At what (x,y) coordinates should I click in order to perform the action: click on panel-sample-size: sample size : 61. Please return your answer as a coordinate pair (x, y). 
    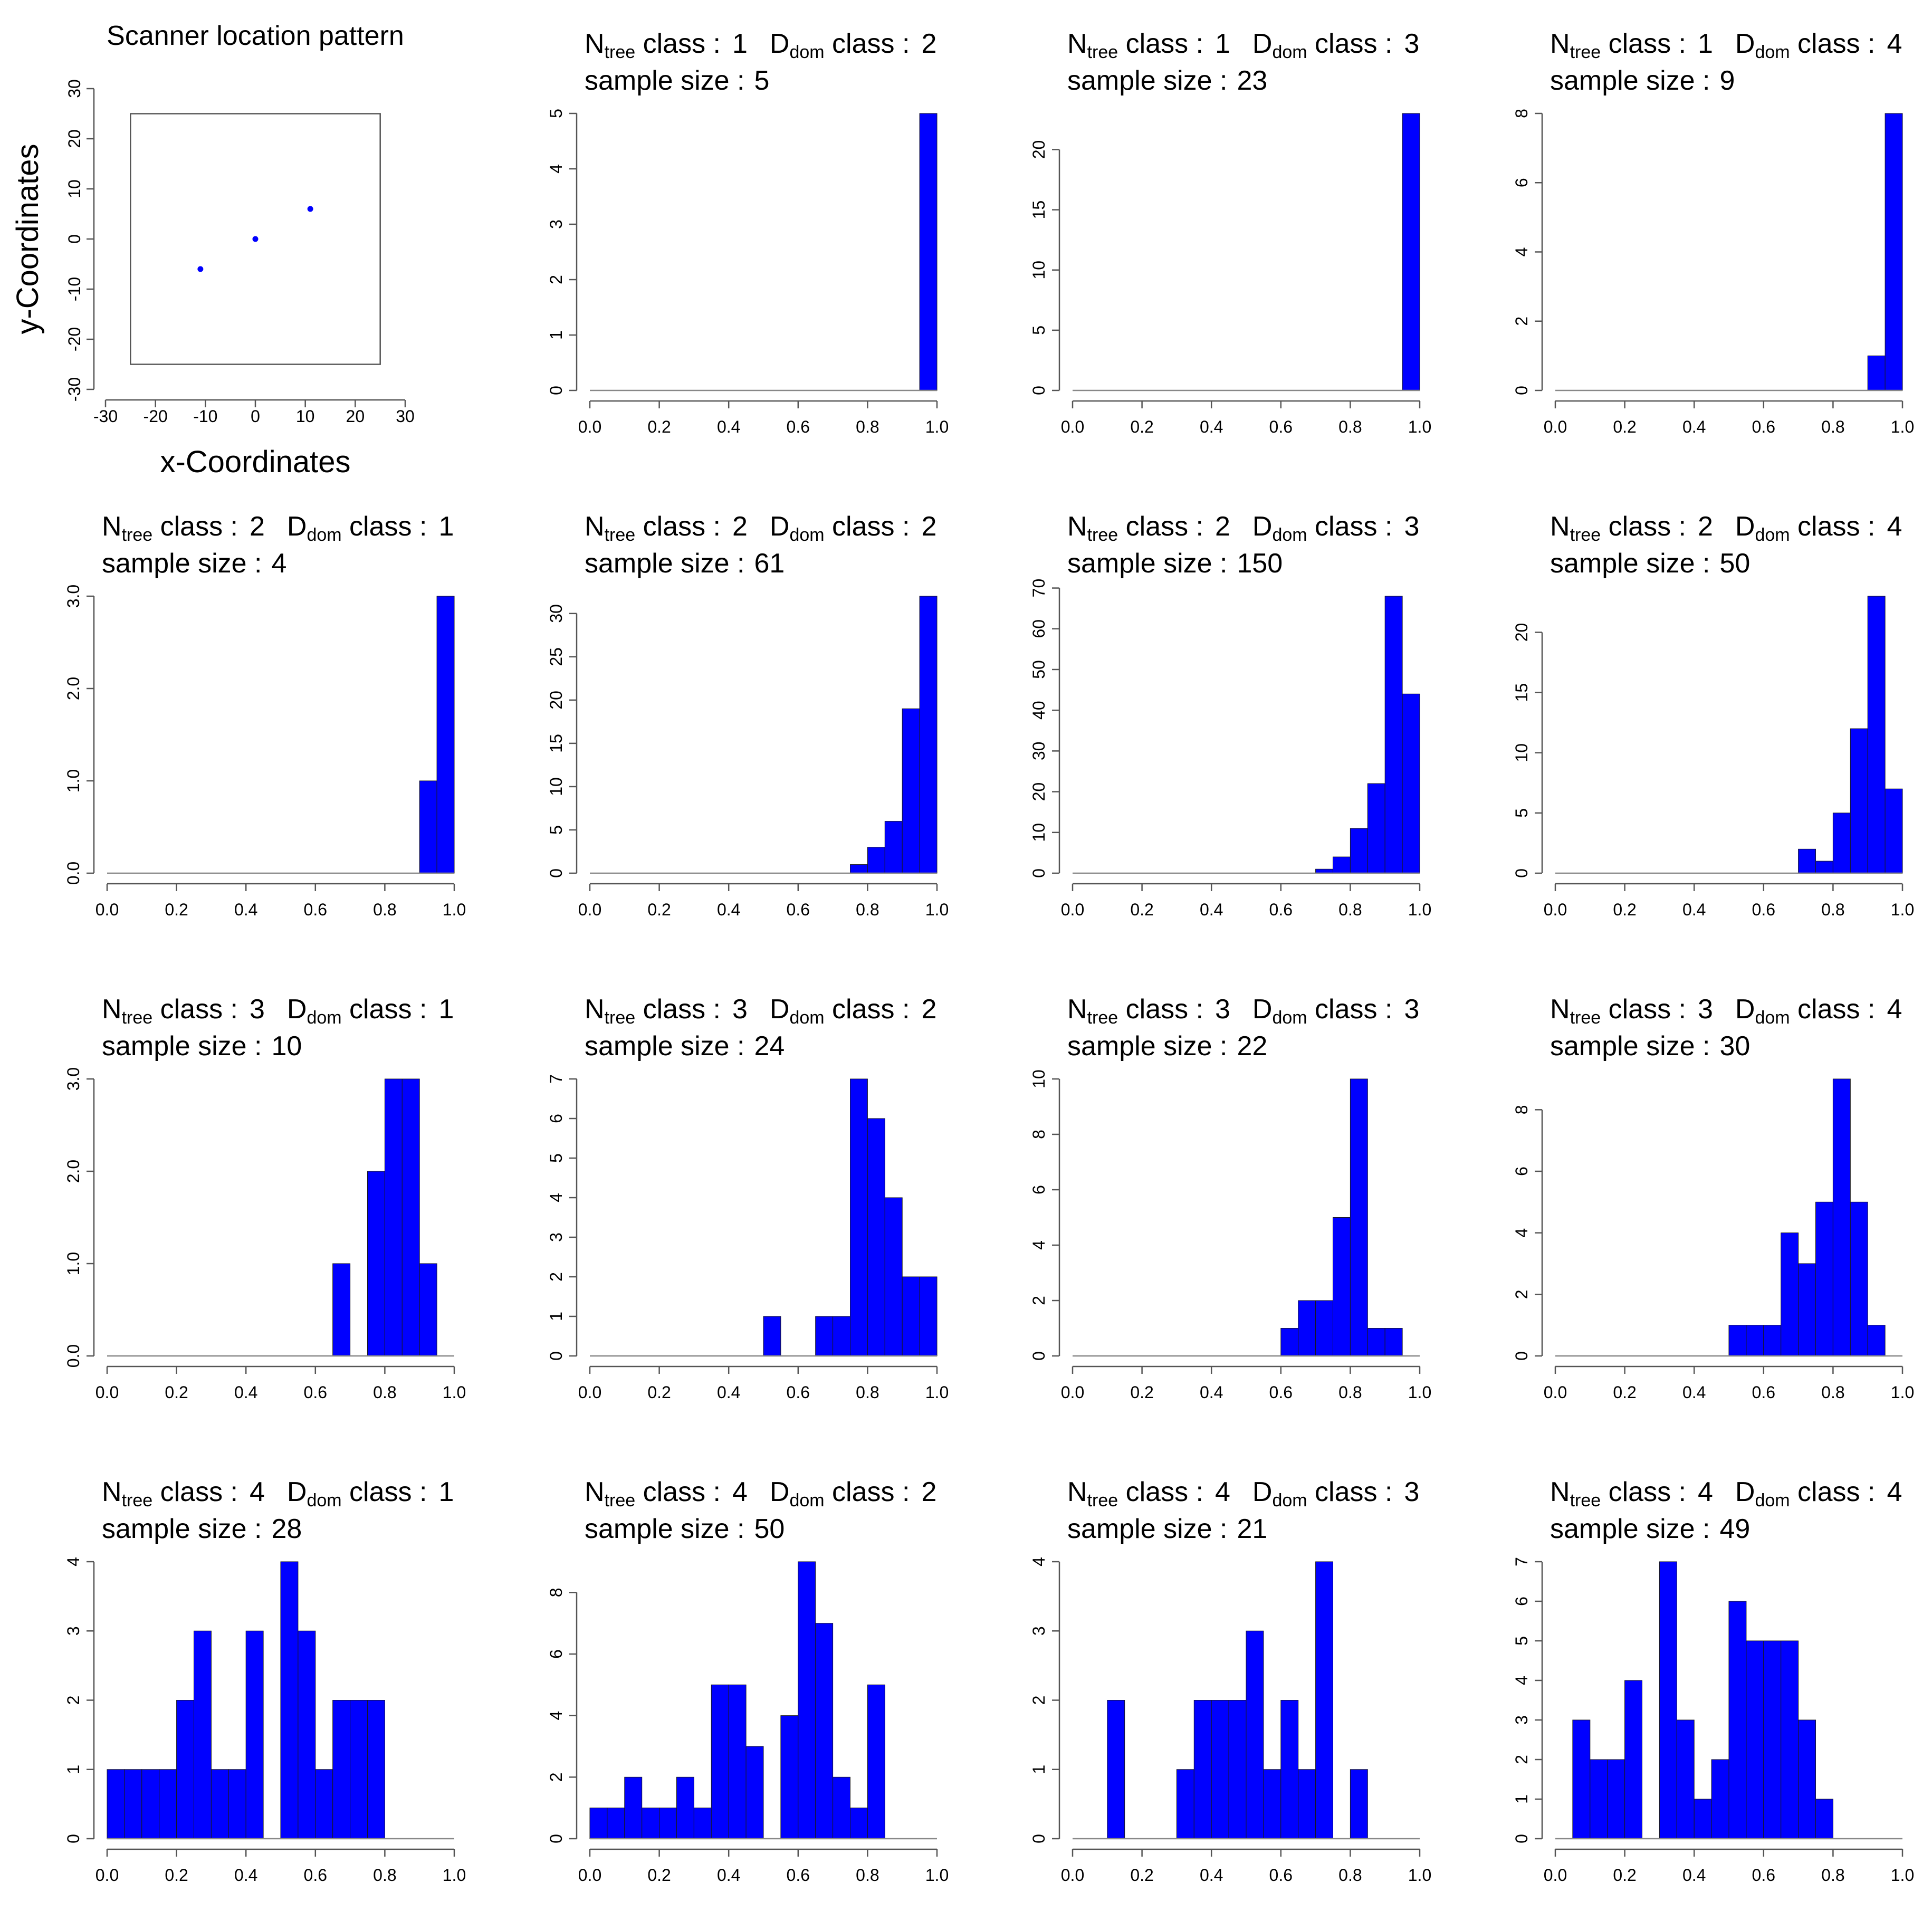
    Looking at the image, I should click on (685, 564).